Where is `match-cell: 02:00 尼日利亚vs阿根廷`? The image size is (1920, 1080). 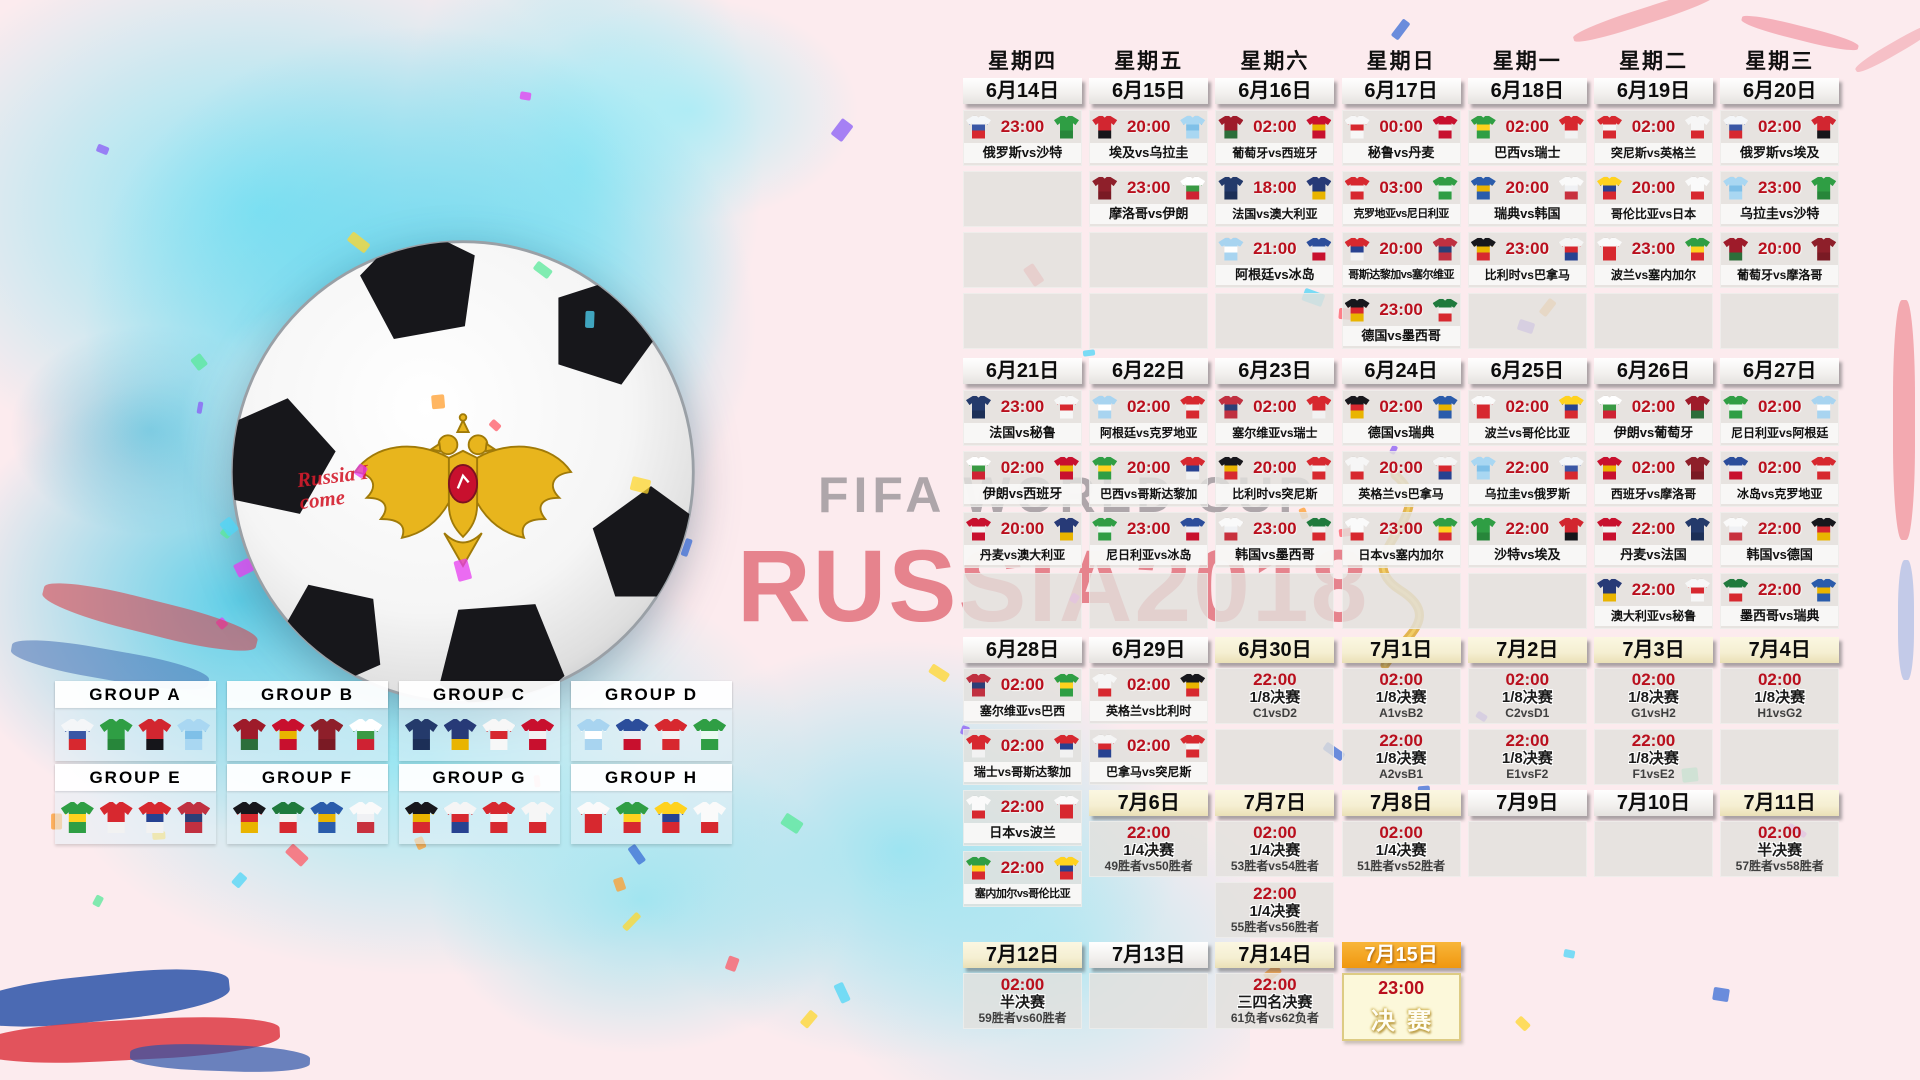 match-cell: 02:00 尼日利亚vs阿根廷 is located at coordinates (1780, 418).